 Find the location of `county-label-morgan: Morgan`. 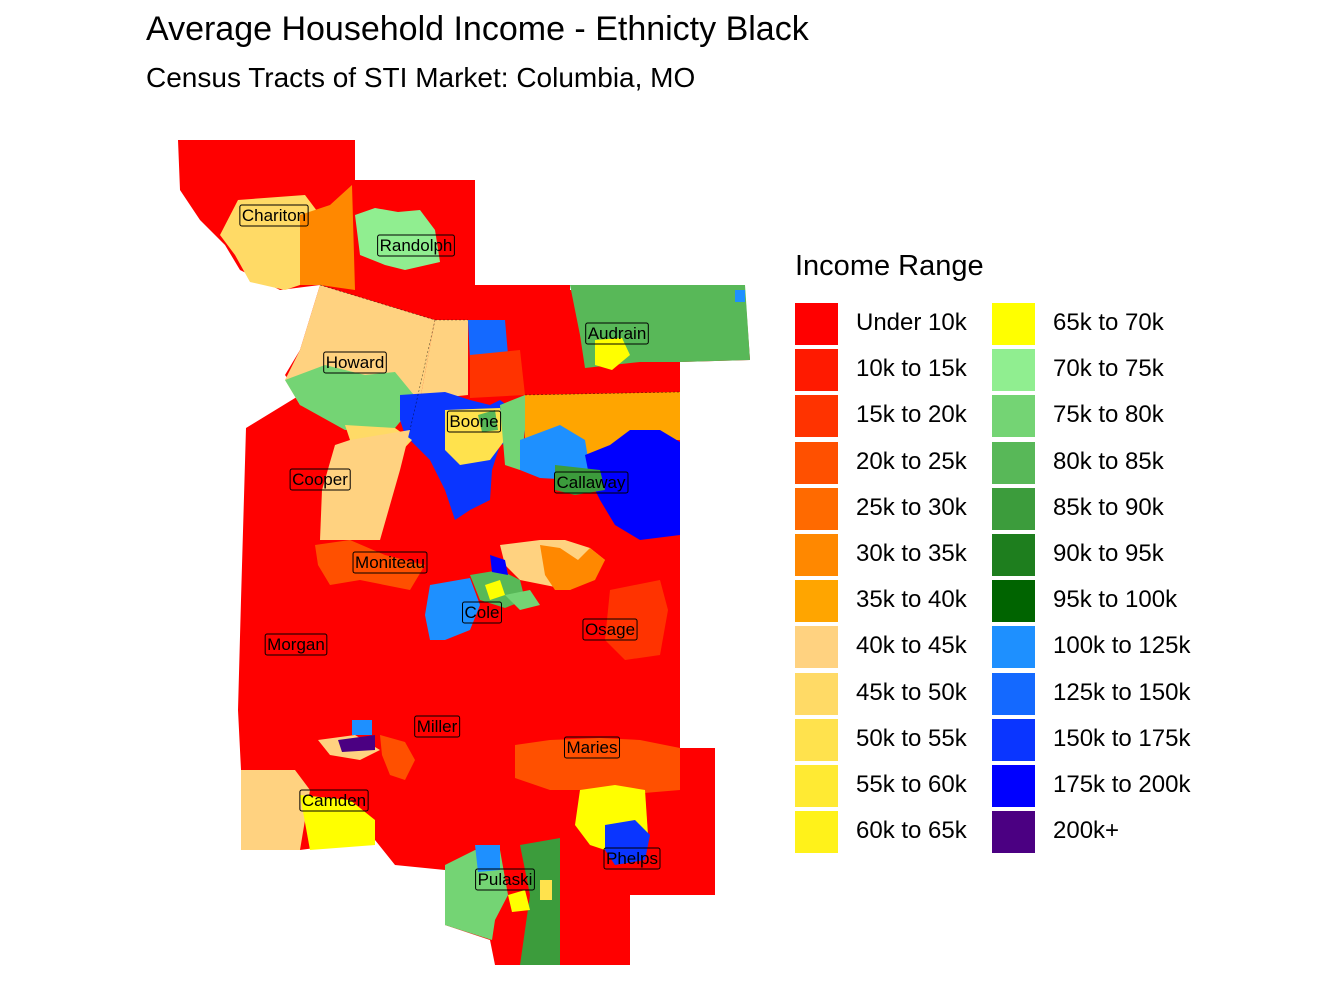

county-label-morgan: Morgan is located at coordinates (296, 644).